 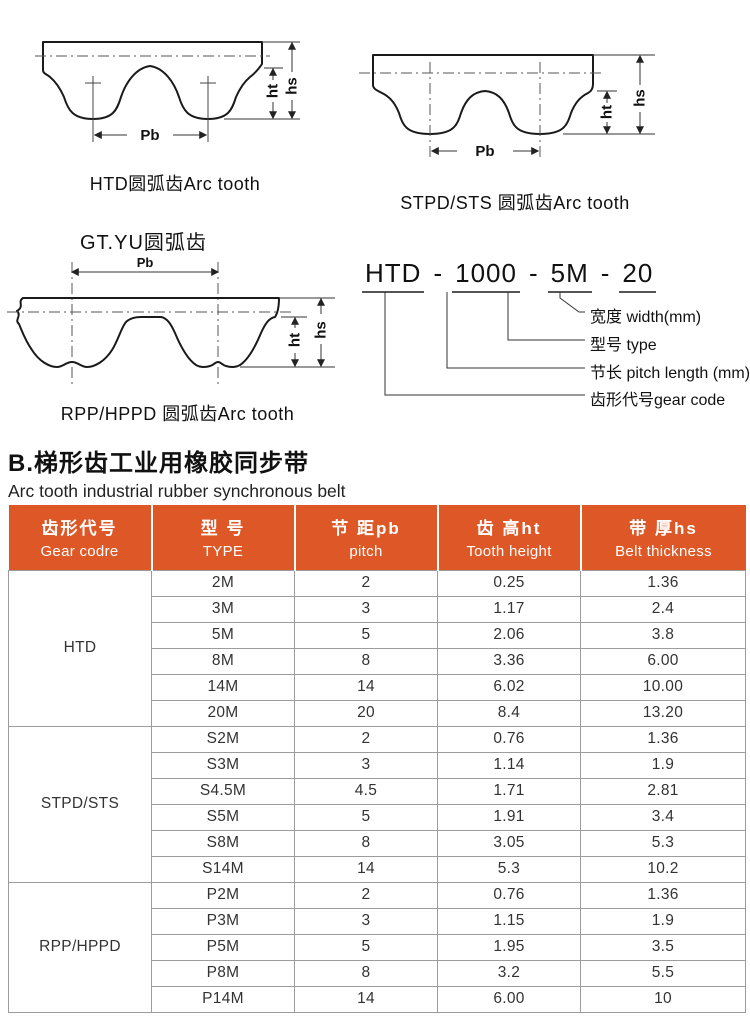 What do you see at coordinates (223, 687) in the screenshot?
I see `cell-type: 14M` at bounding box center [223, 687].